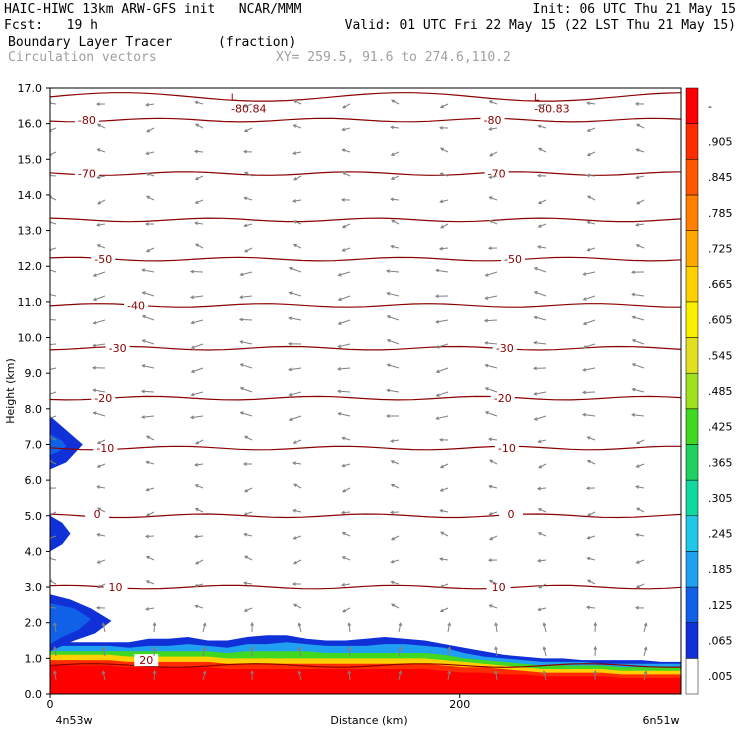  I want to click on y-tick-label: 0.0, so click(34, 694).